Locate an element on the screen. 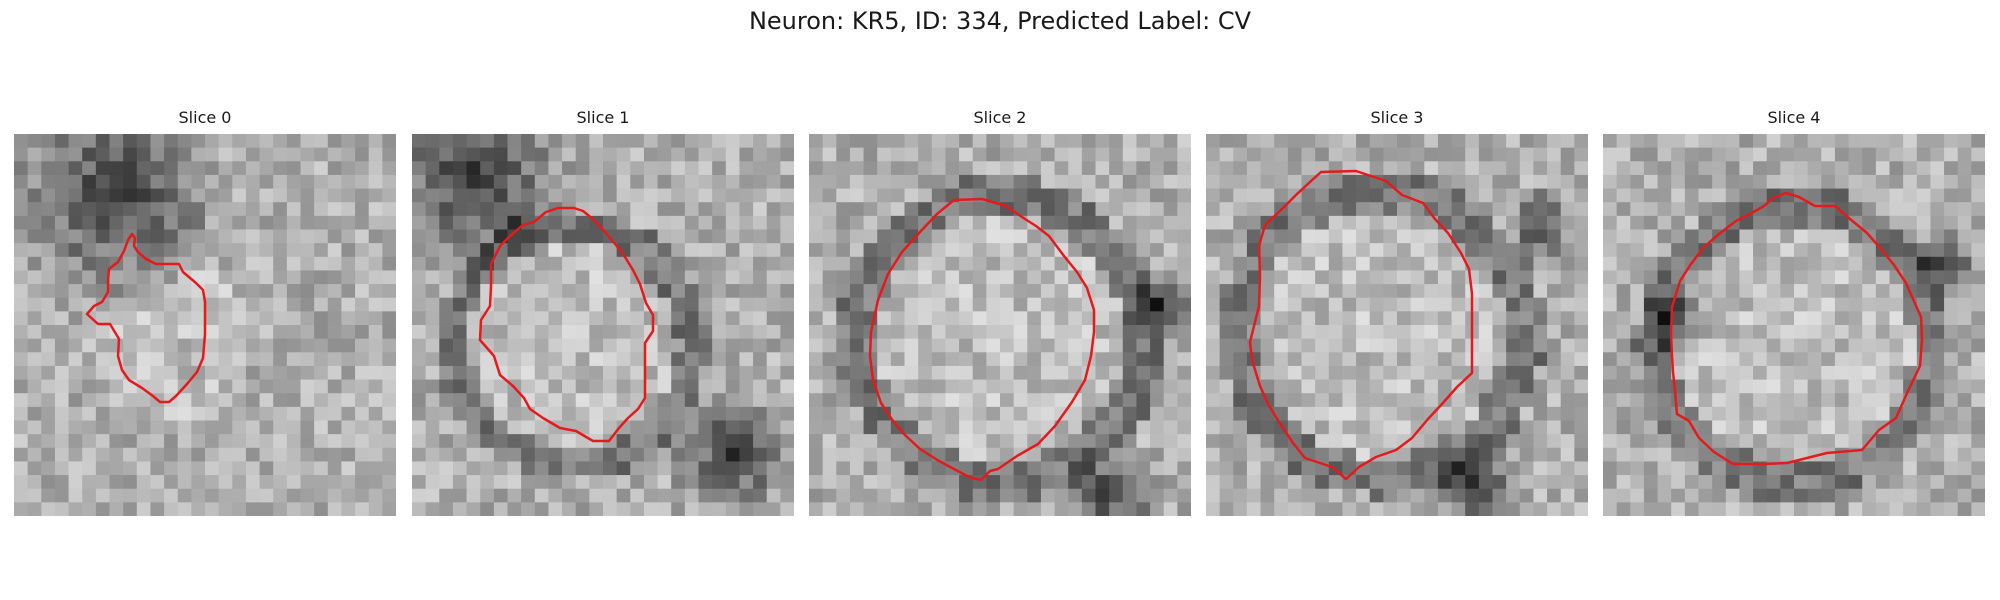 Image resolution: width=2000 pixels, height=600 pixels. slice-title-1: Slice 1 is located at coordinates (603, 117).